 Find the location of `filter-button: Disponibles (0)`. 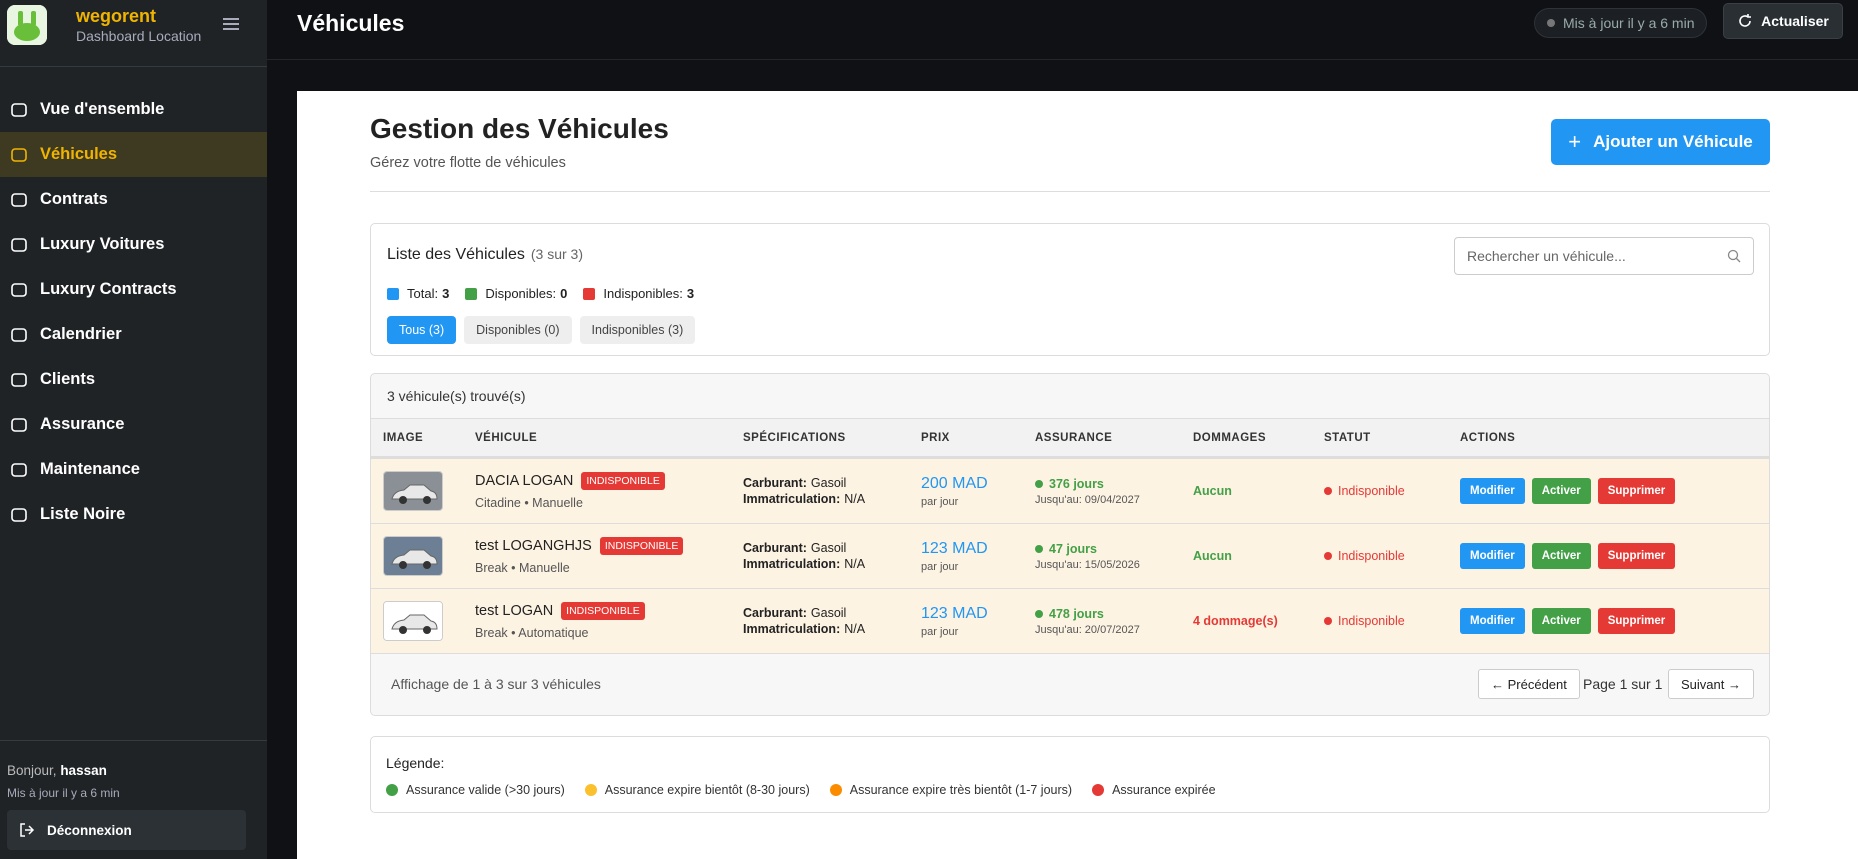

filter-button: Disponibles (0) is located at coordinates (518, 330).